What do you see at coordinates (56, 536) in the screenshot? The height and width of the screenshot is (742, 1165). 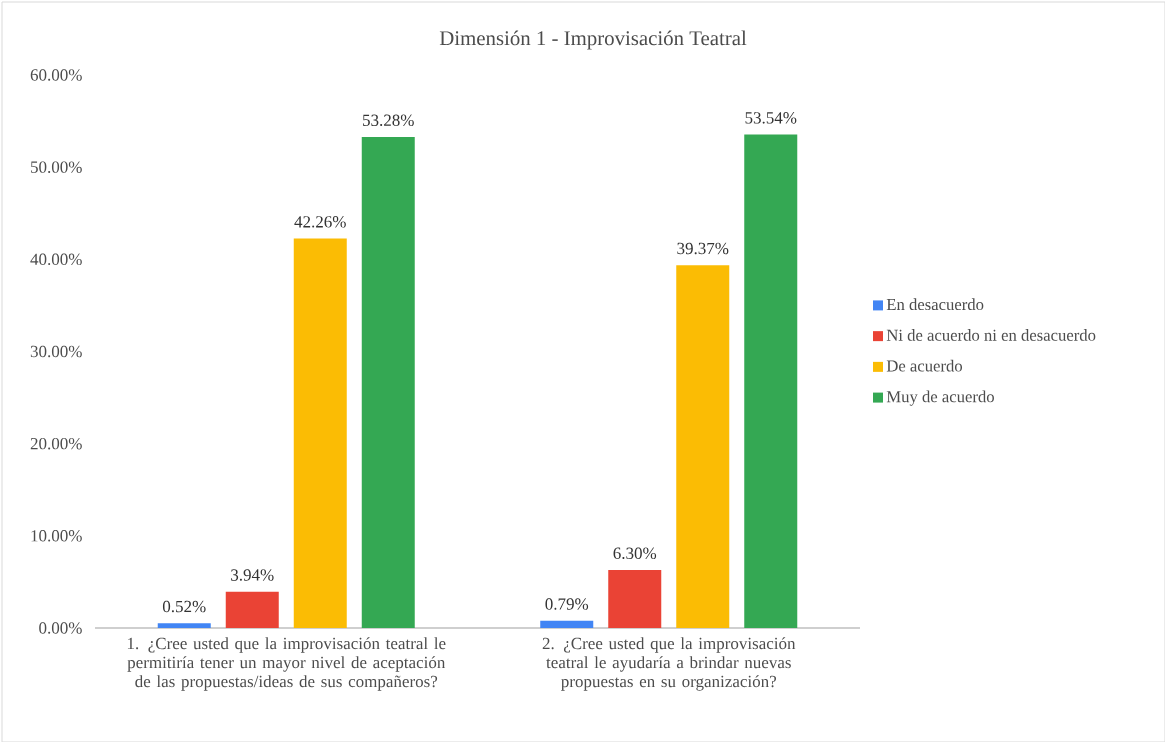 I see `y-tick-label: 10.00%` at bounding box center [56, 536].